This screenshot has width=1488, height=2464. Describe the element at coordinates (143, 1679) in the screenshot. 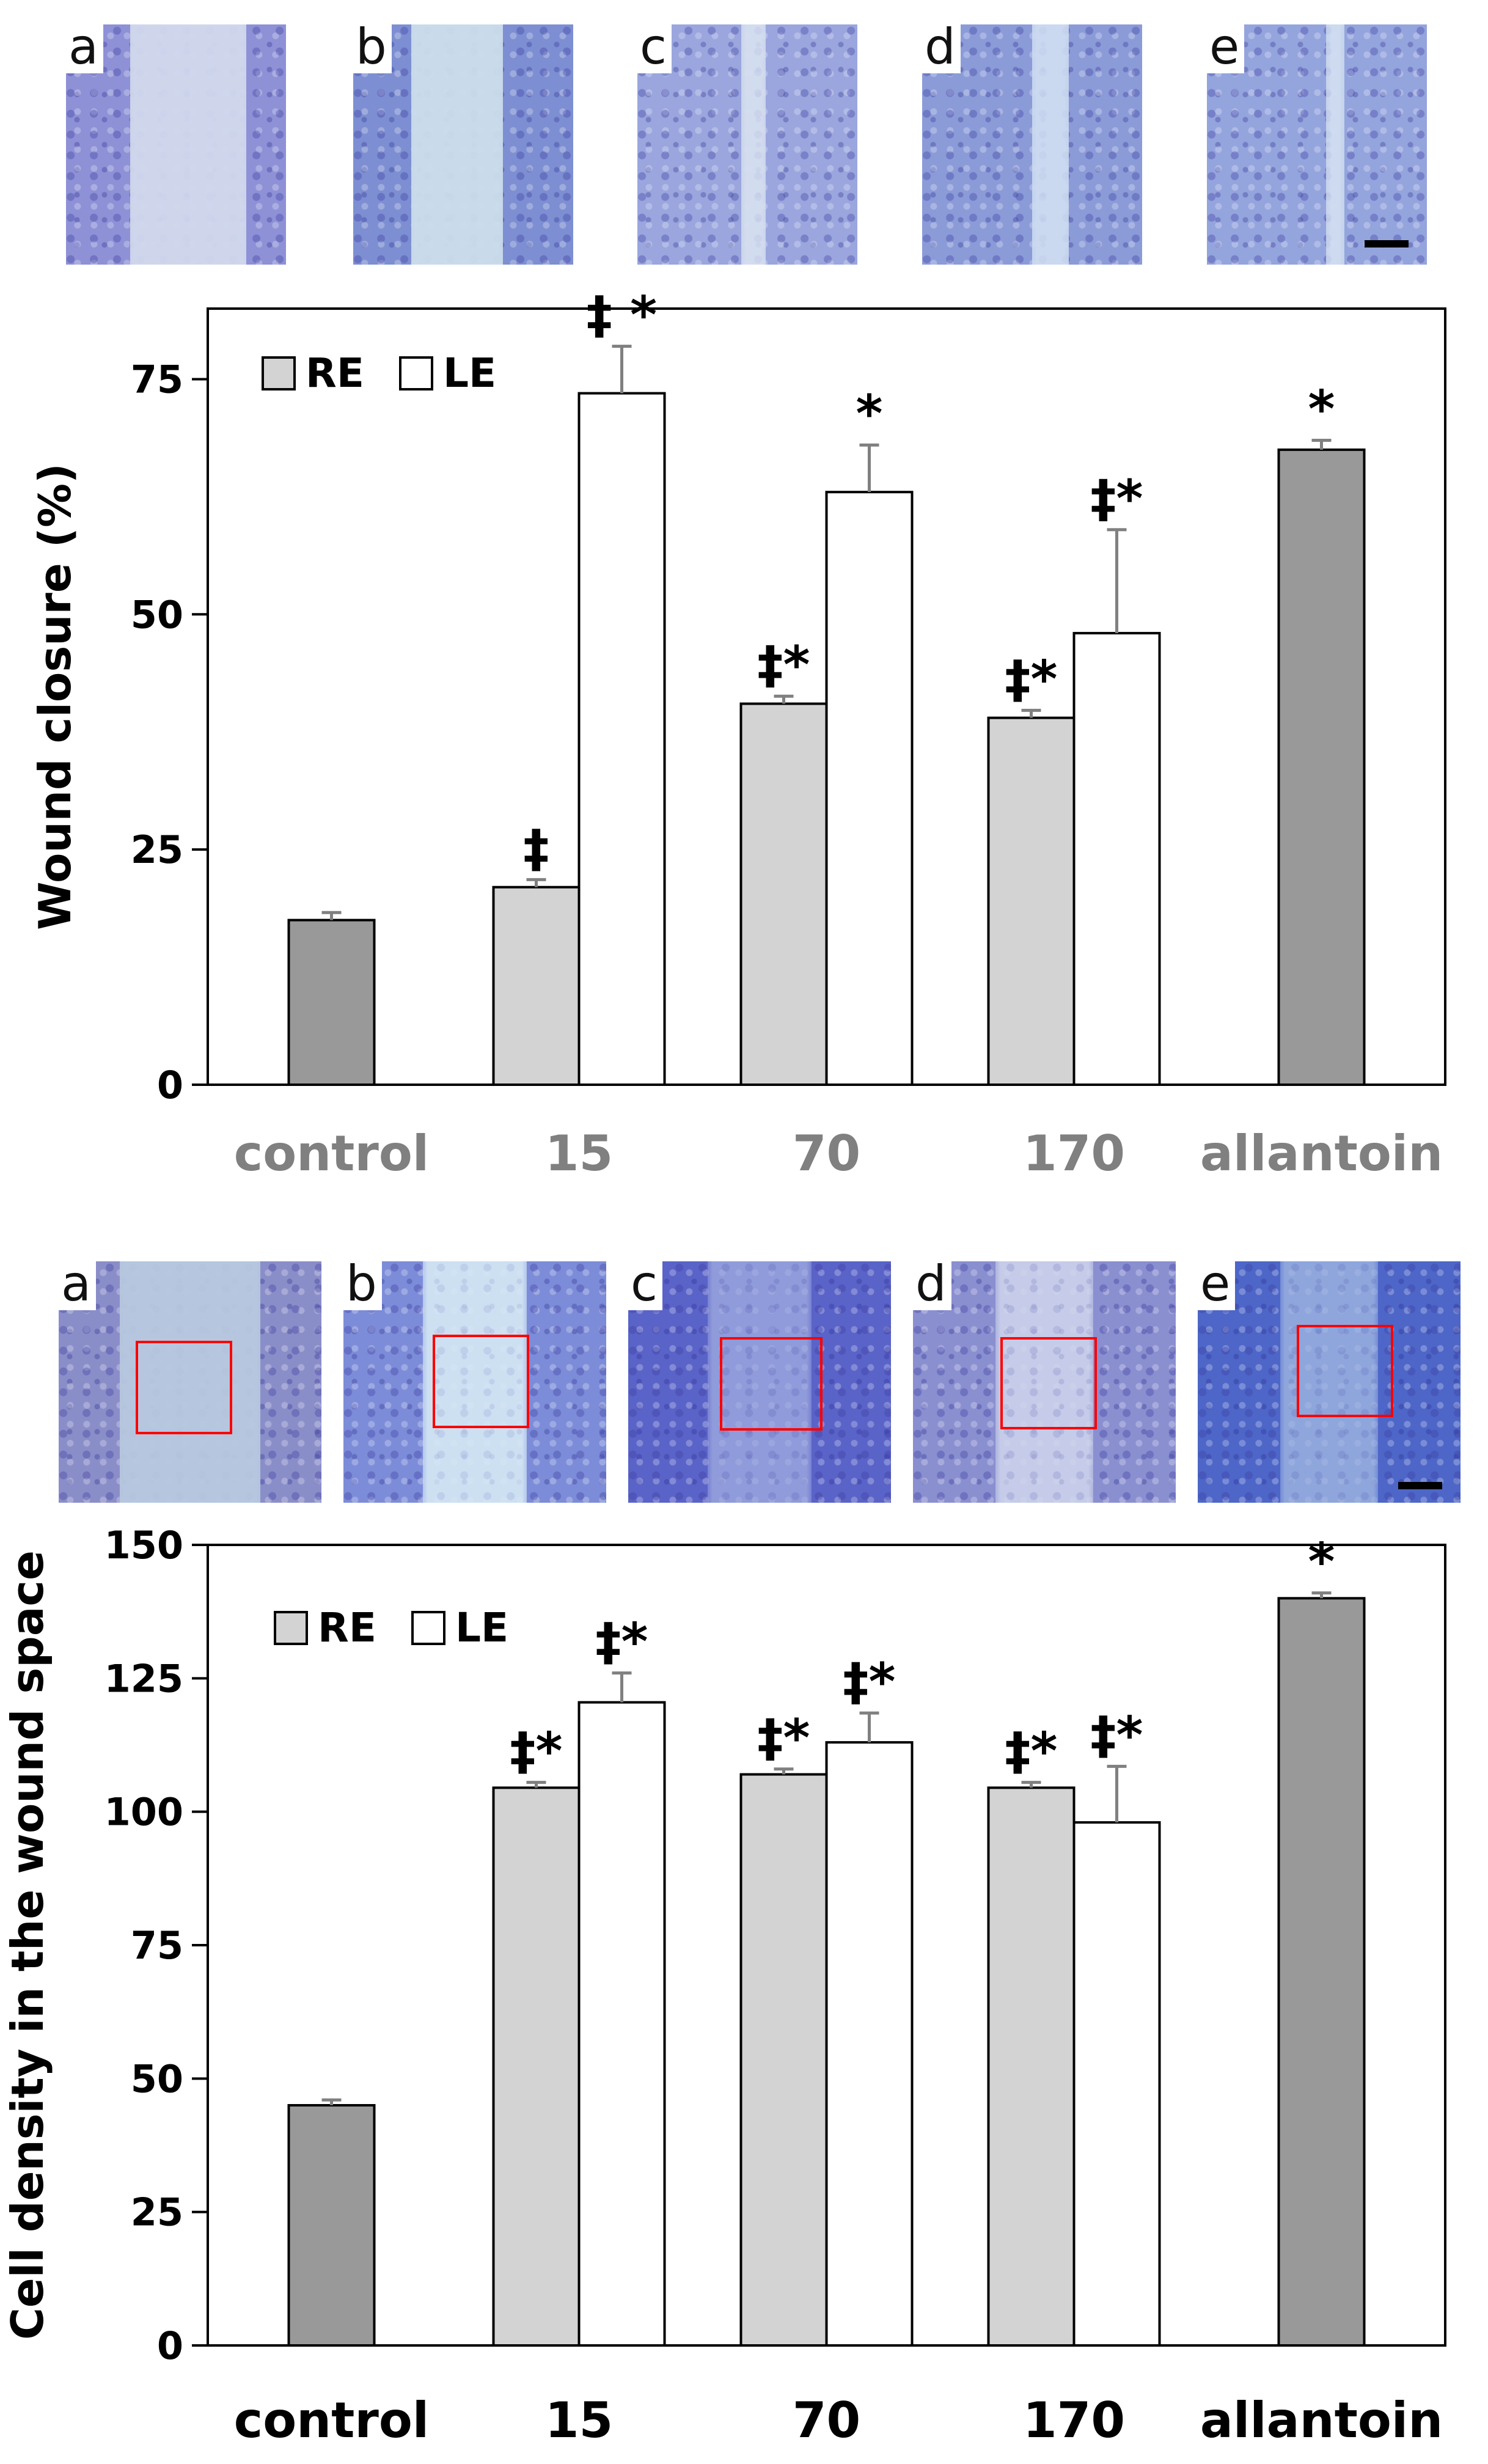

I see `y-tick-label: 125` at that location.